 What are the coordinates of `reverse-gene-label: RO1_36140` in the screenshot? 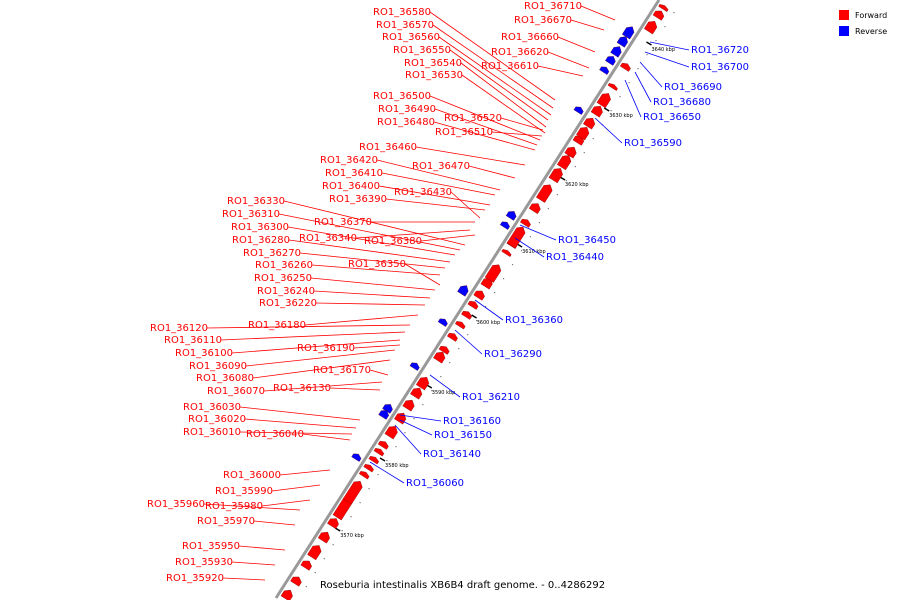 It's located at (452, 454).